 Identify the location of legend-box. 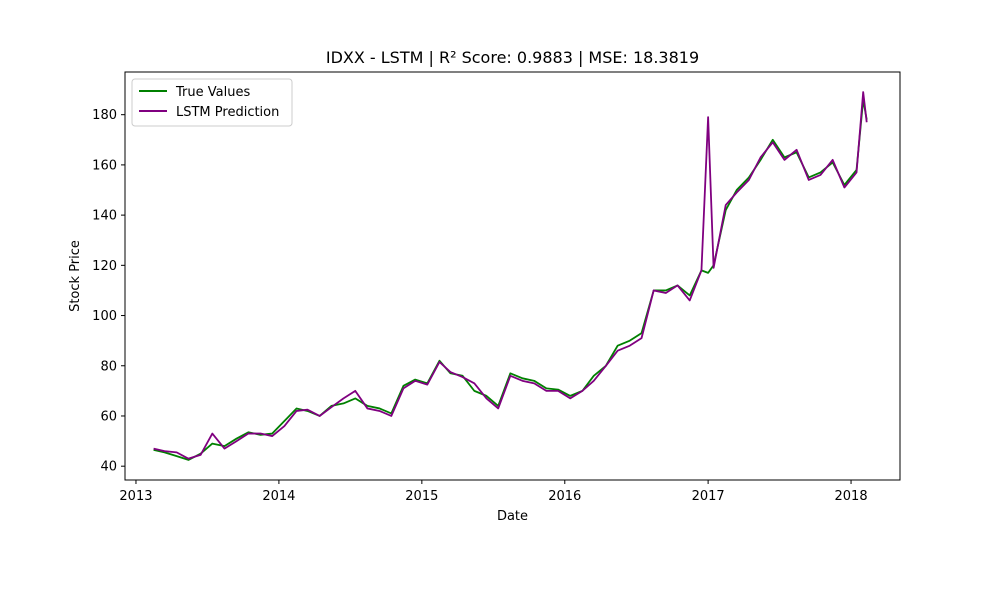
(212, 102).